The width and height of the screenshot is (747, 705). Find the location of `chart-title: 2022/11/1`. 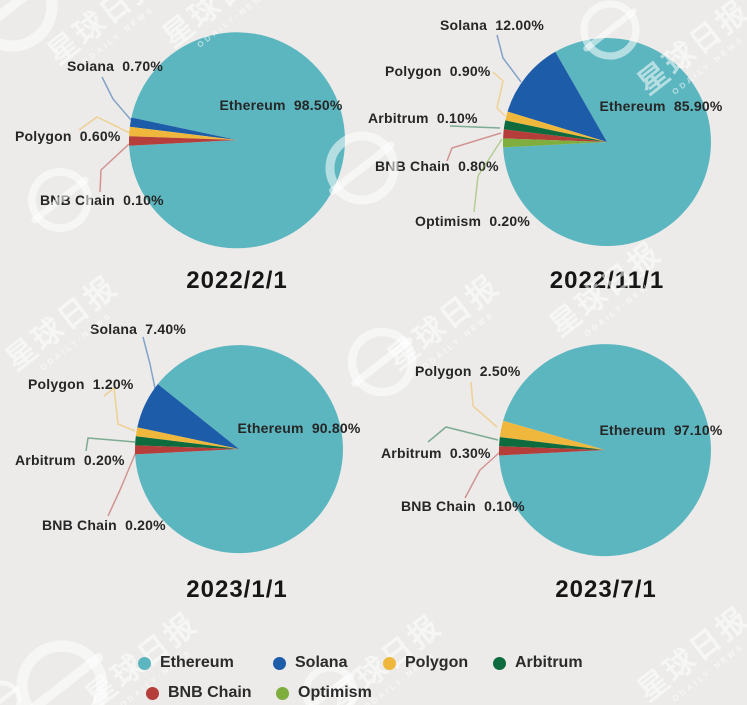

chart-title: 2022/11/1 is located at coordinates (607, 280).